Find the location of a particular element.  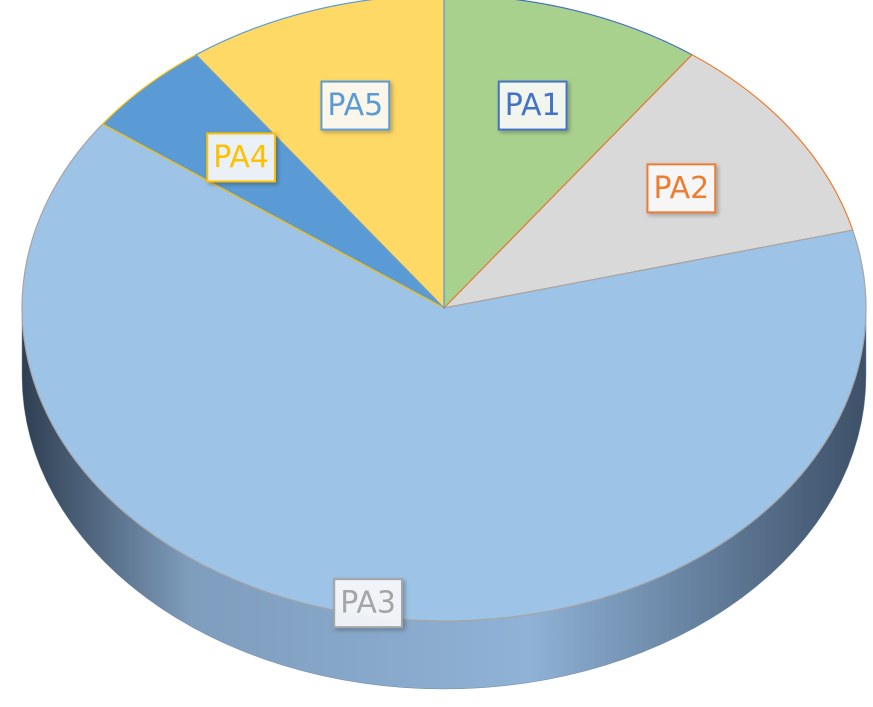

data-label: PA2 is located at coordinates (681, 188).